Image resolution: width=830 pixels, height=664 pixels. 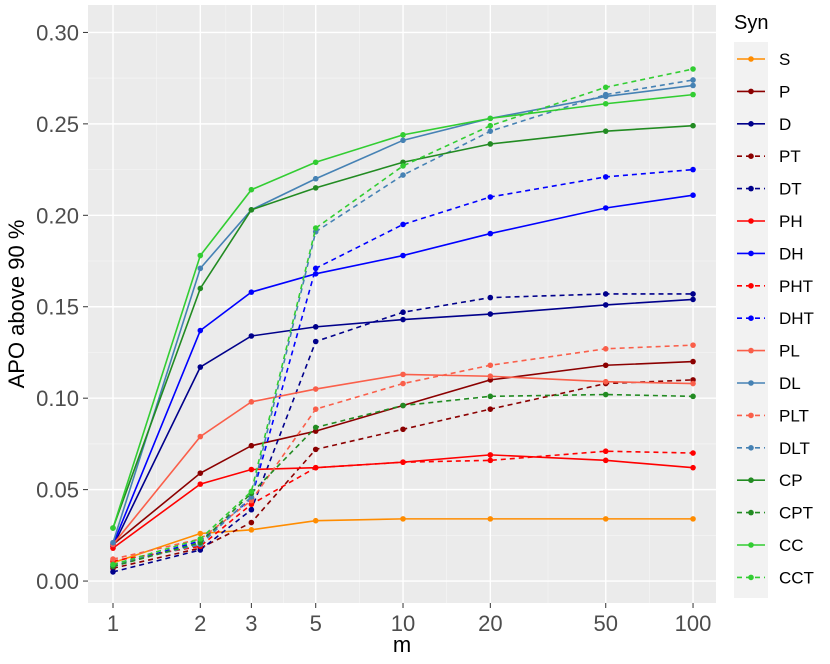 What do you see at coordinates (794, 415) in the screenshot?
I see `legend-label: PLT` at bounding box center [794, 415].